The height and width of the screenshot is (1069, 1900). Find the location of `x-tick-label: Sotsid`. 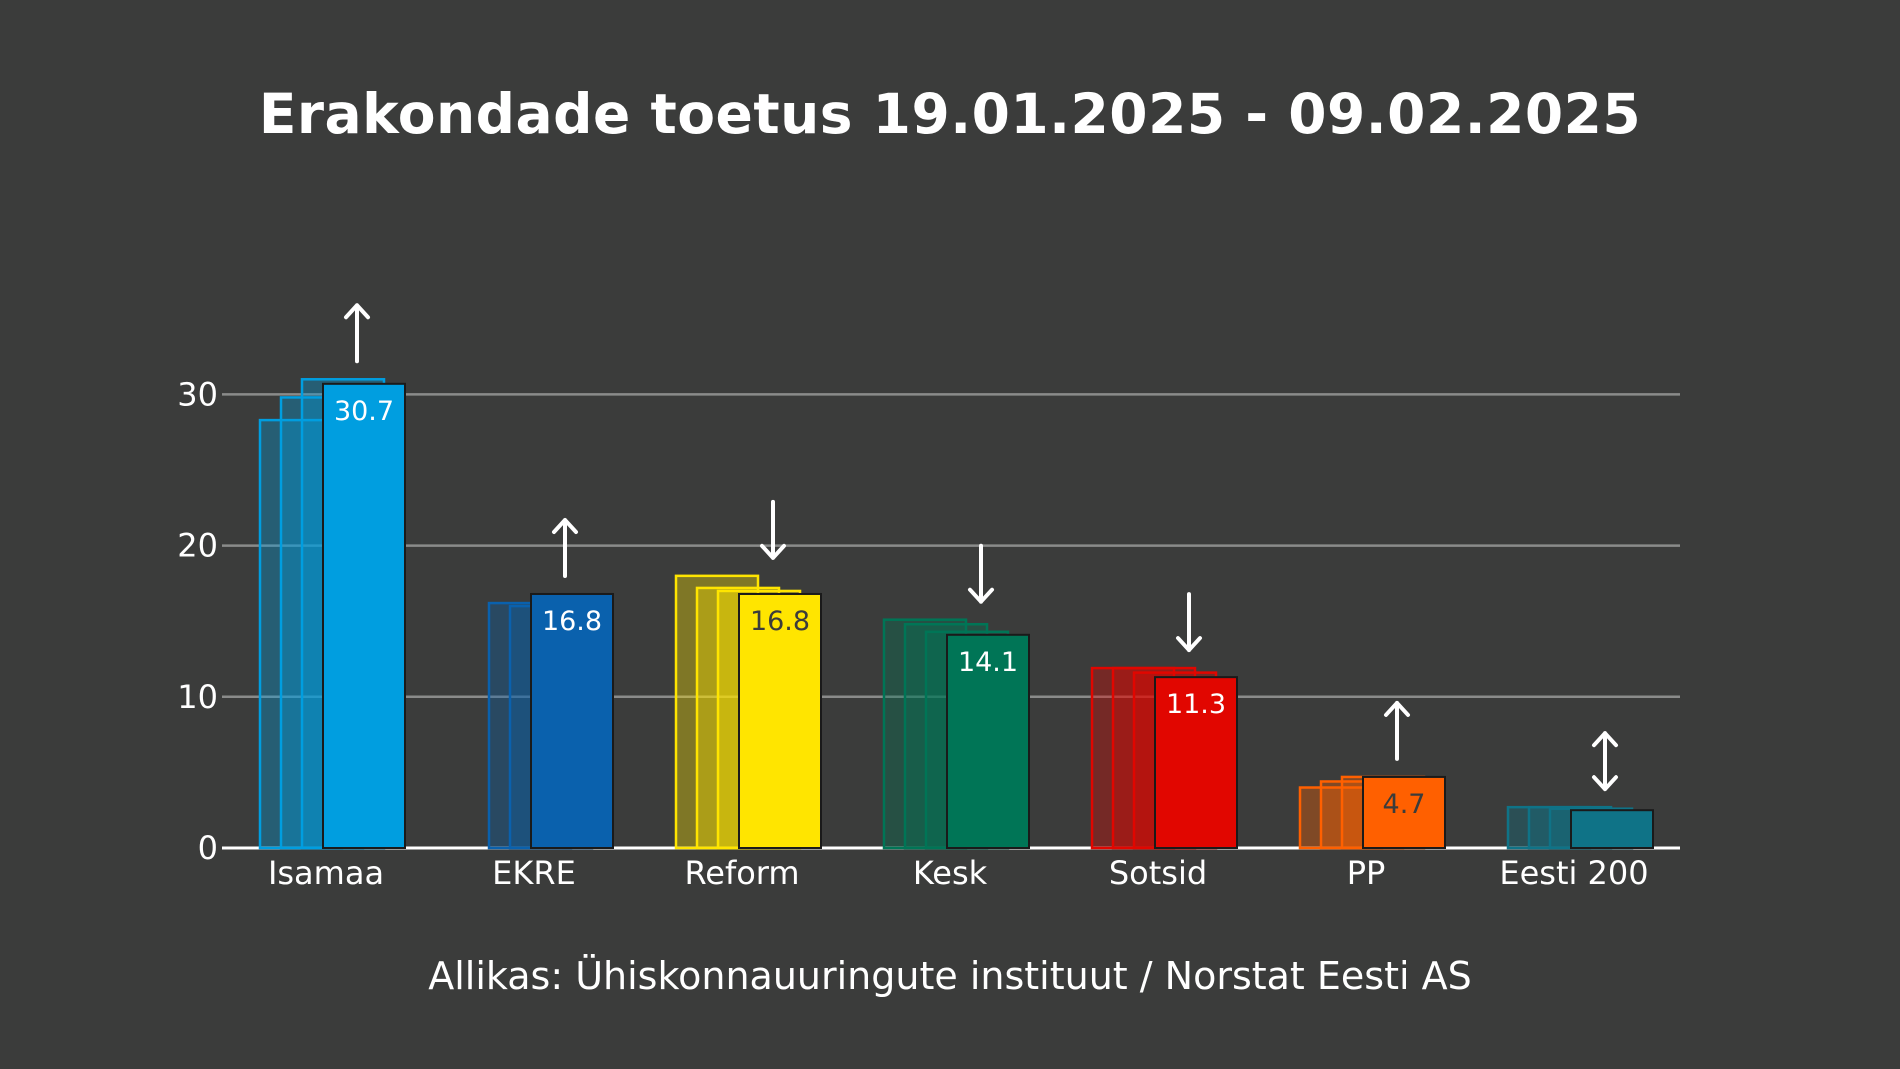

x-tick-label: Sotsid is located at coordinates (1158, 873).